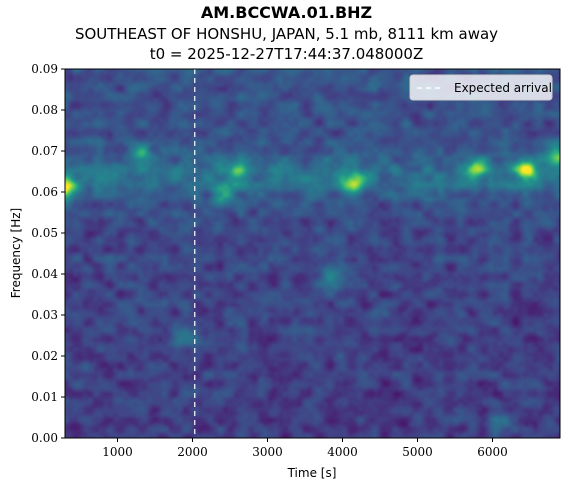  What do you see at coordinates (503, 88) in the screenshot?
I see `legend-label-expected-arrival: Expected arrival` at bounding box center [503, 88].